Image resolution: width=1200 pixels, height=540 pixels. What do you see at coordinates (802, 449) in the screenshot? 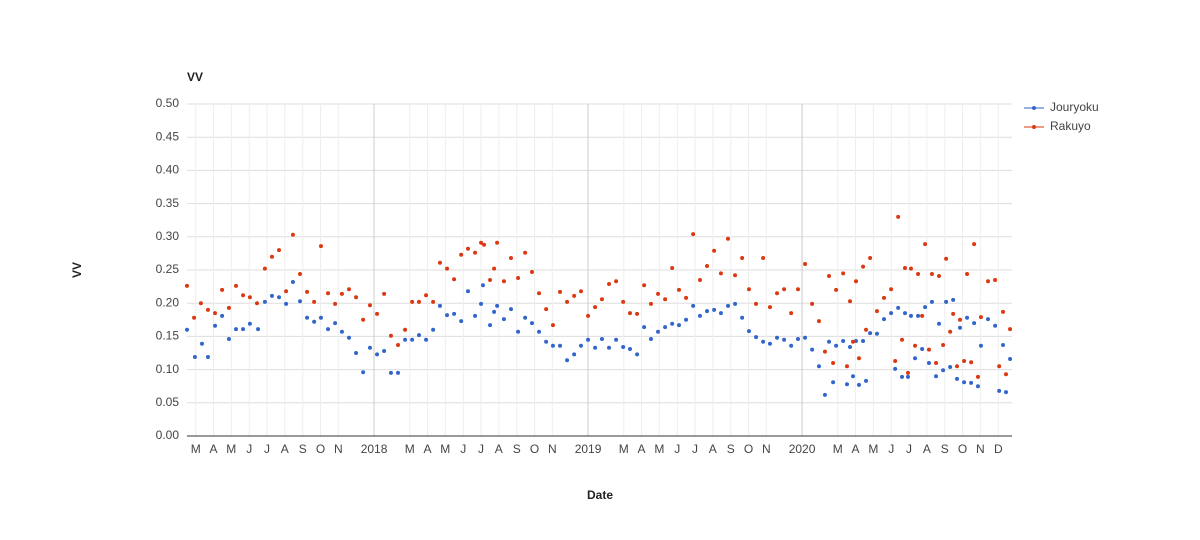
I see `x-tick-label: 2020` at bounding box center [802, 449].